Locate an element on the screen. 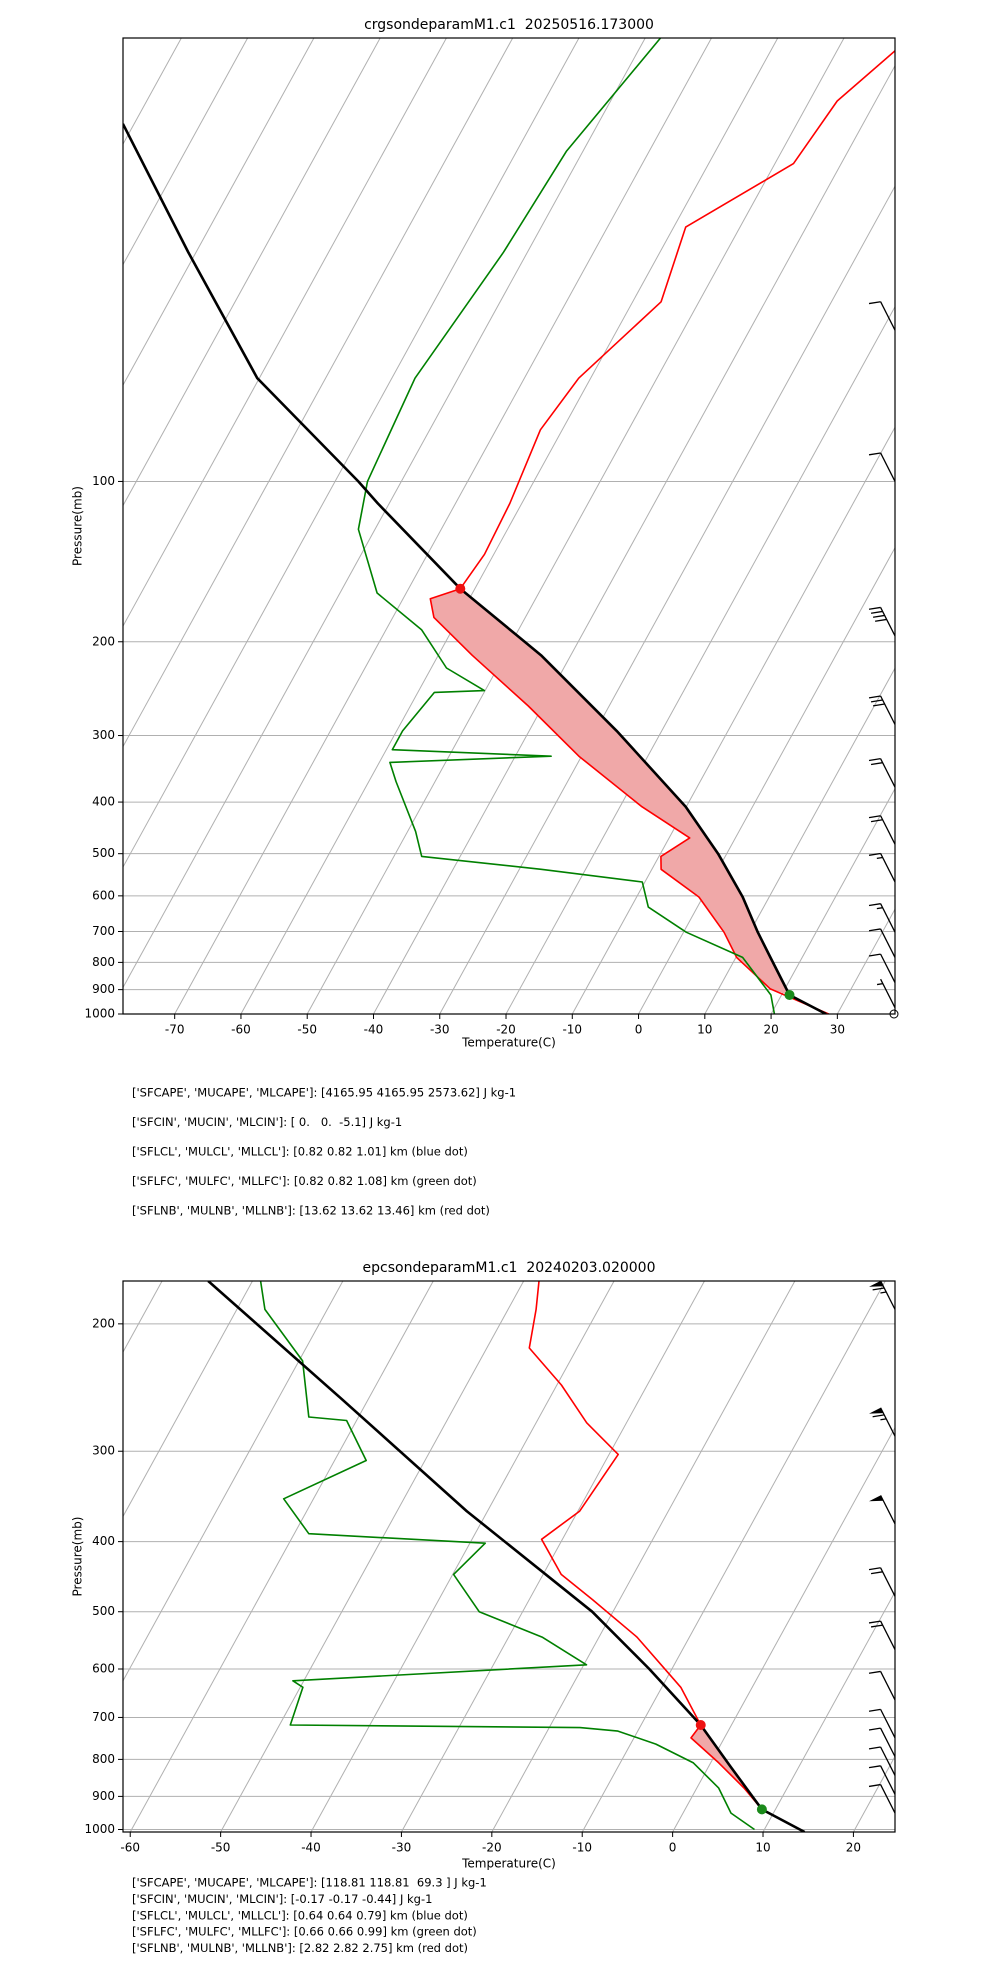 The image size is (1000, 1984). y-axis-label: Pressure(mb) is located at coordinates (78, 526).